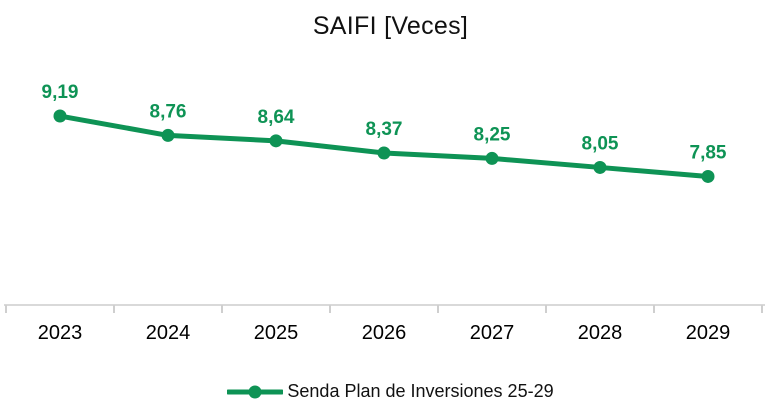 The width and height of the screenshot is (781, 416). Describe the element at coordinates (255, 391) in the screenshot. I see `legend-series-marker-icon` at that location.